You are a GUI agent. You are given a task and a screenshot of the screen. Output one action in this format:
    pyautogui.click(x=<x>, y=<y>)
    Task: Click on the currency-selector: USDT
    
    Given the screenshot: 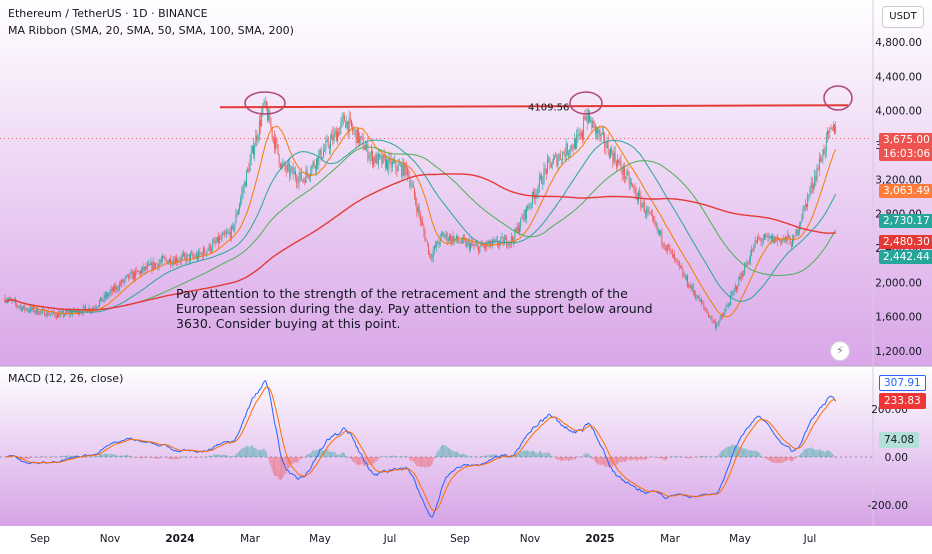 What is the action you would take?
    pyautogui.click(x=903, y=17)
    